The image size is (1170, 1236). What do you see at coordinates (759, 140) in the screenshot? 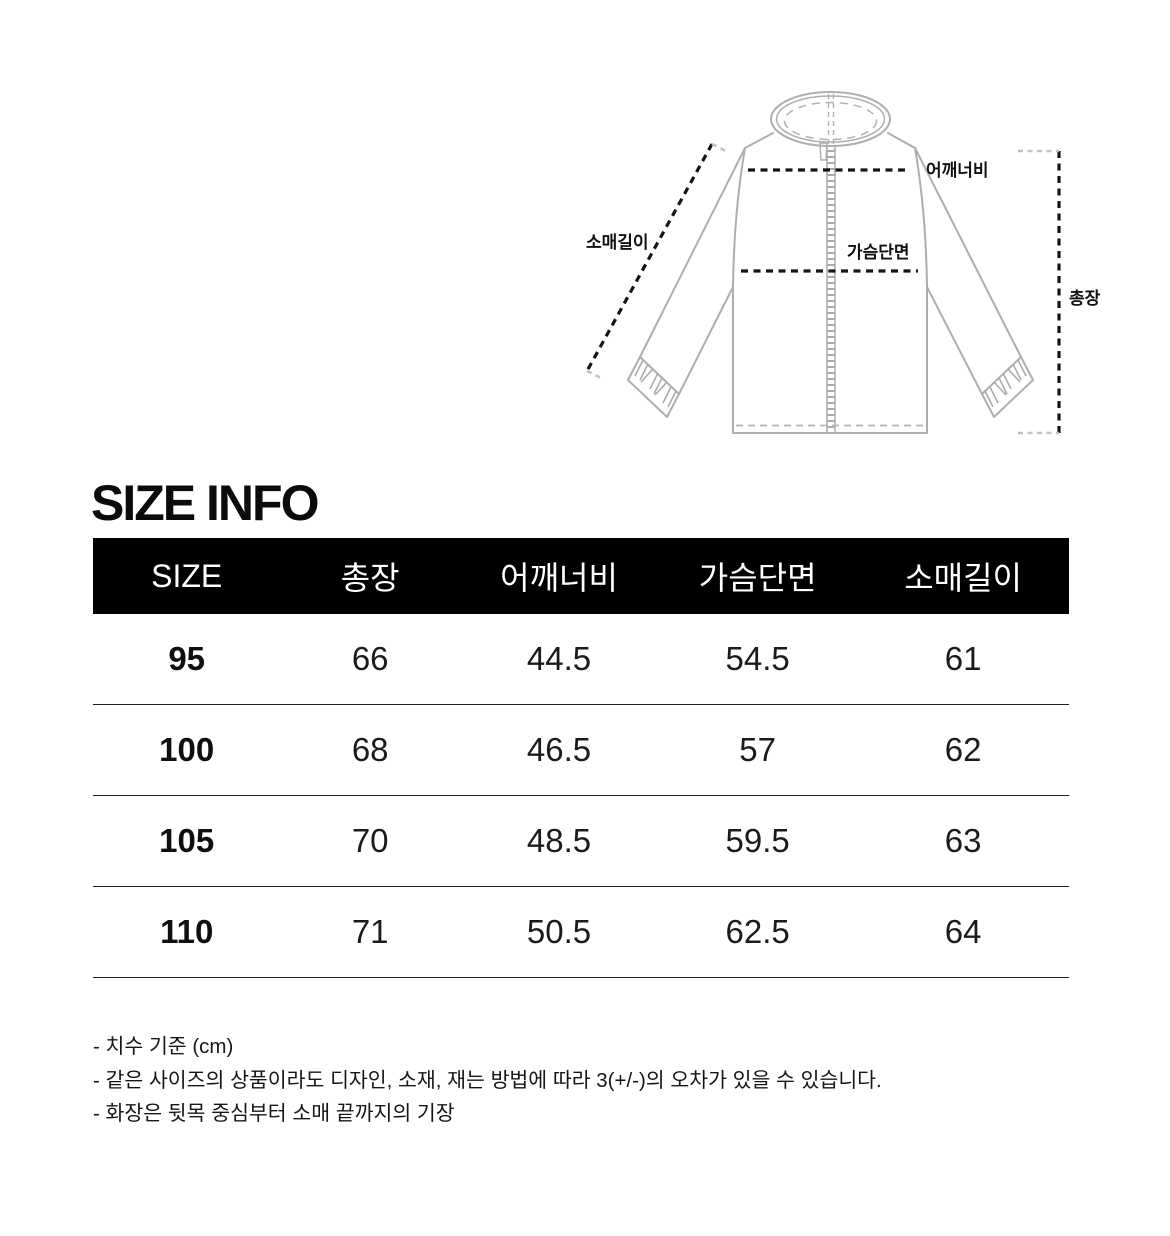
I see `jacket-shoulder-left` at bounding box center [759, 140].